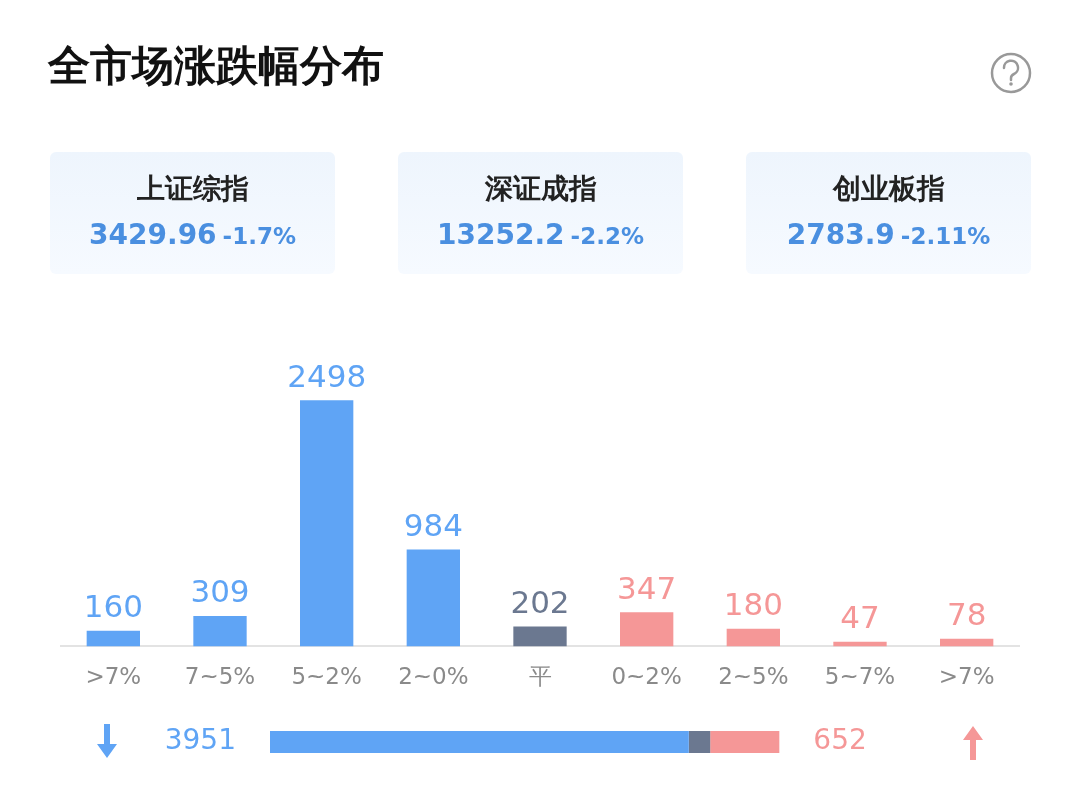 The image size is (1076, 803). Describe the element at coordinates (501, 234) in the screenshot. I see `text: 13252.2` at that location.